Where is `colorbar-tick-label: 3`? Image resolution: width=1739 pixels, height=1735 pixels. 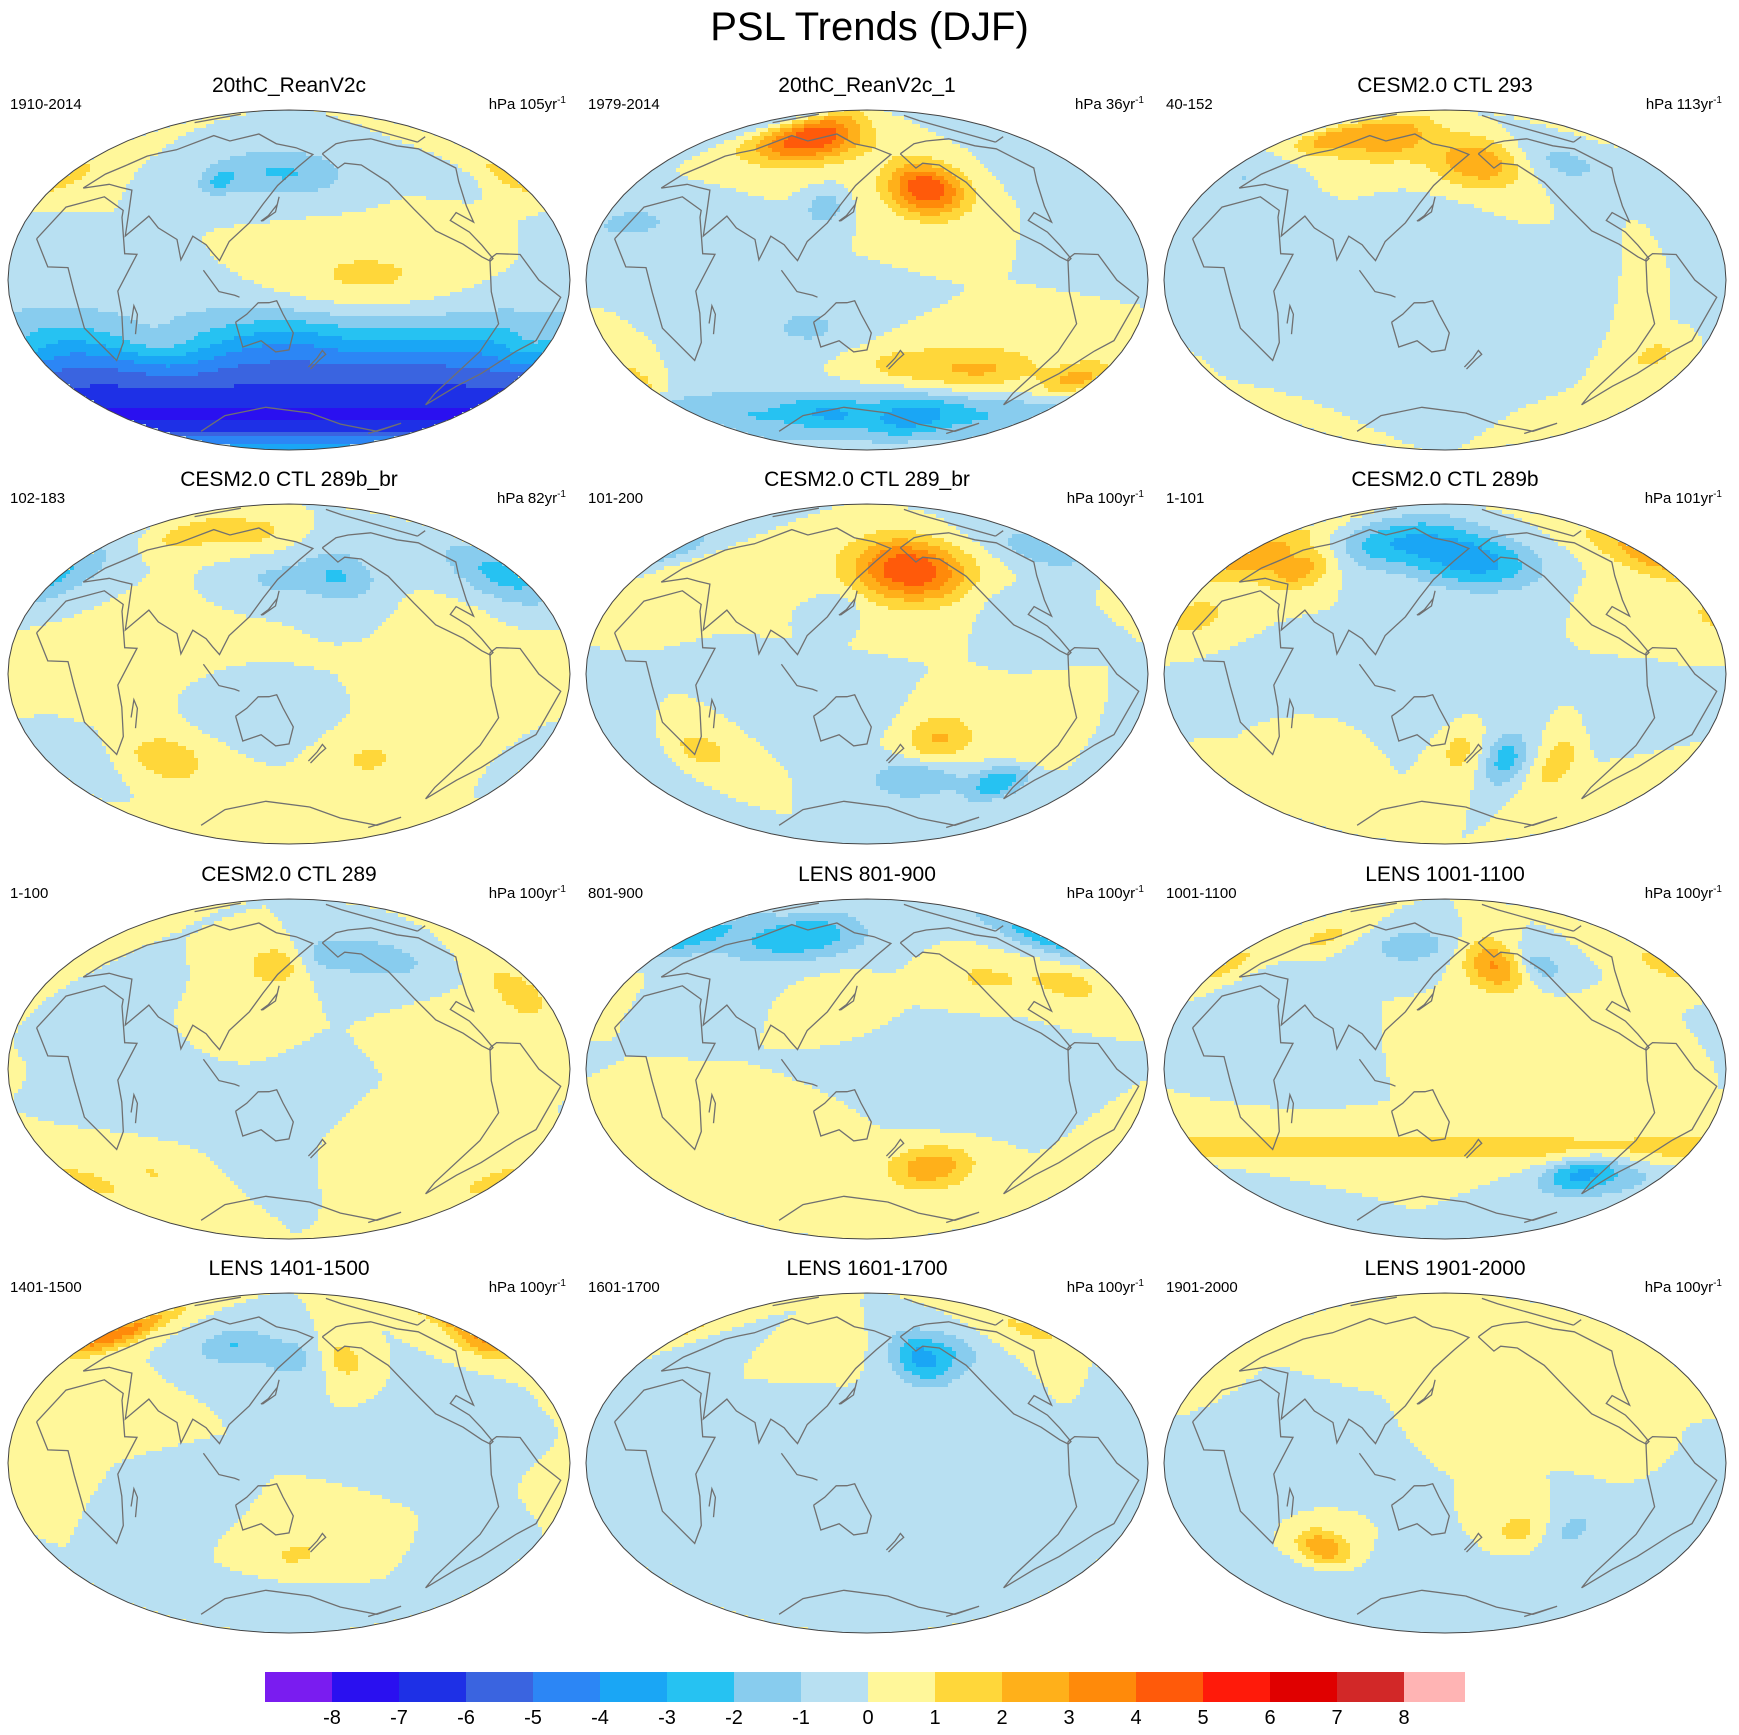
colorbar-tick-label: 3 is located at coordinates (1069, 1718).